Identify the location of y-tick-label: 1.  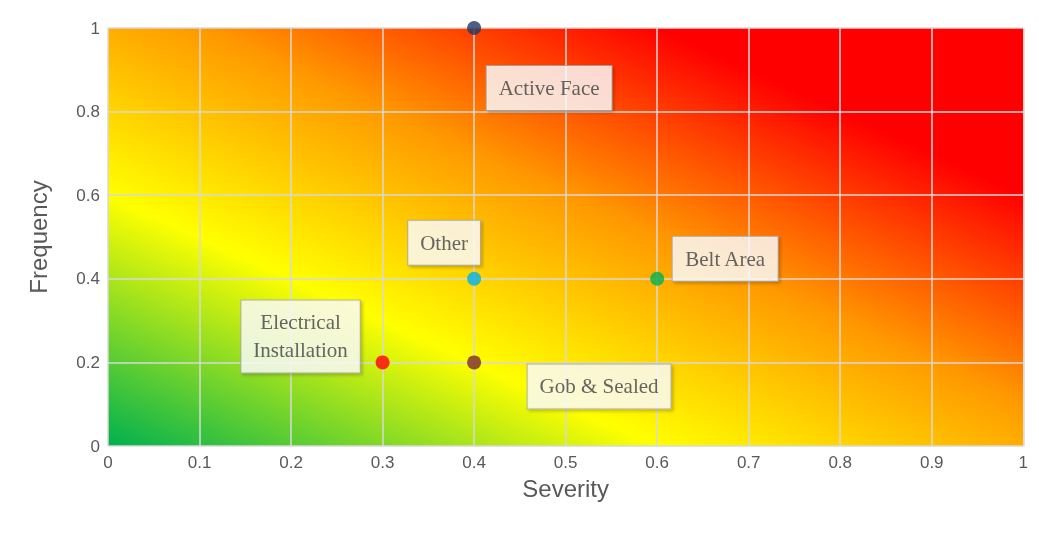
(95, 28).